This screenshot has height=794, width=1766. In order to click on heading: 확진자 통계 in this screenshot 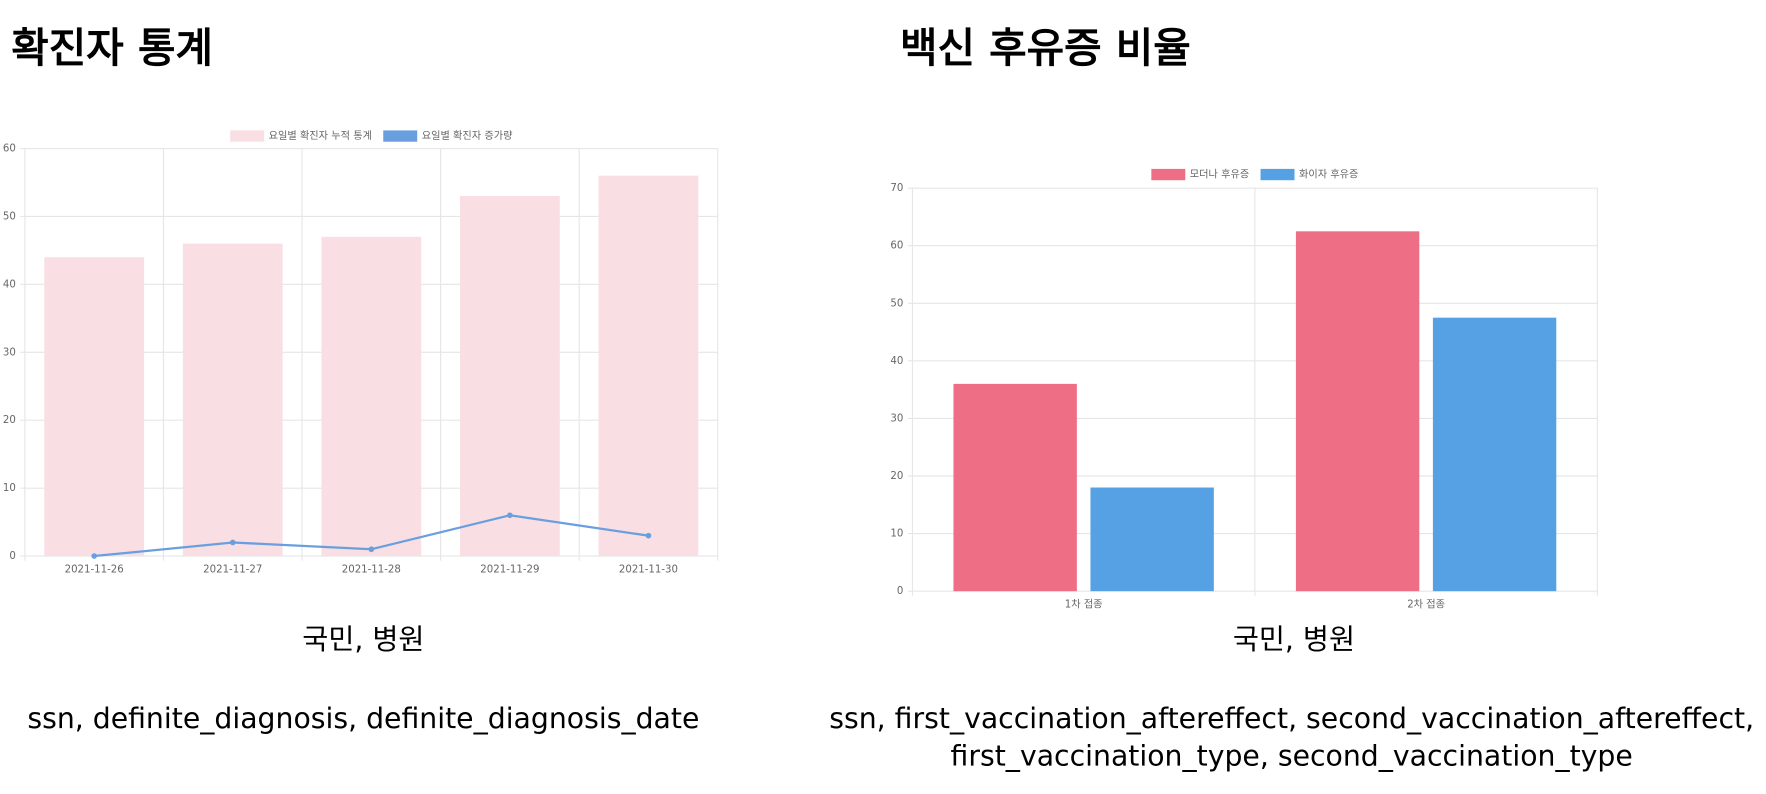, I will do `click(112, 48)`.